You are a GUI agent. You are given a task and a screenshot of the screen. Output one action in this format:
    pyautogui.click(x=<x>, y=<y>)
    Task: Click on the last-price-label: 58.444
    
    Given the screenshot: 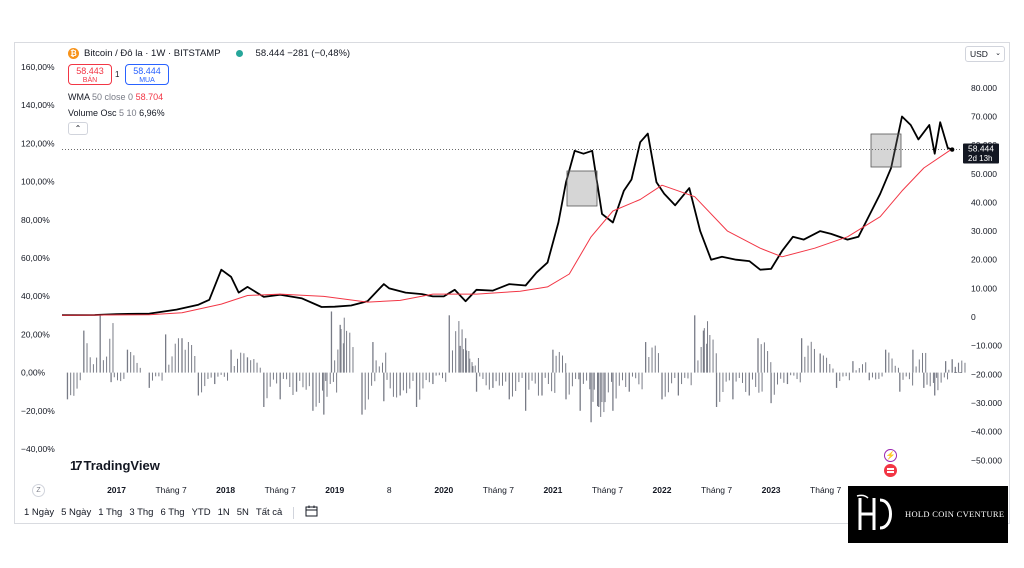 What is the action you would take?
    pyautogui.click(x=981, y=149)
    